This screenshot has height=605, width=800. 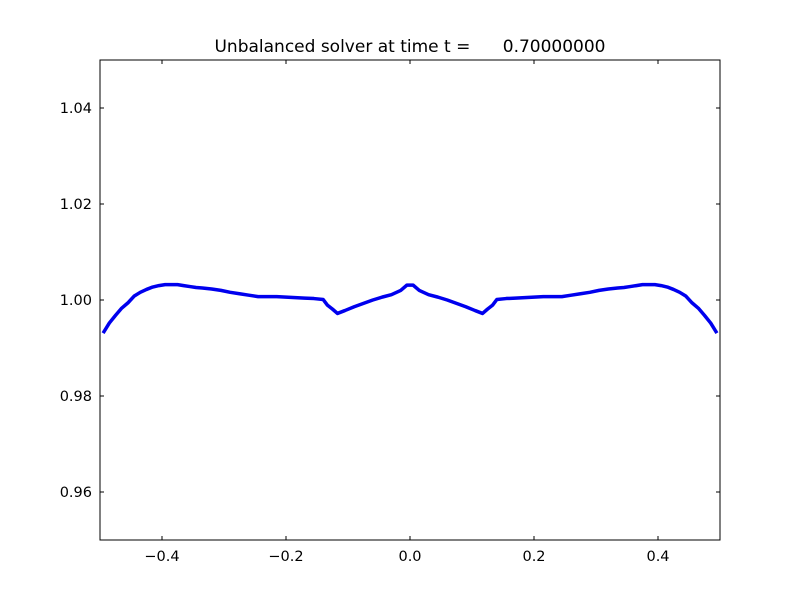 What do you see at coordinates (657, 557) in the screenshot?
I see `x-tick-label: 0.4` at bounding box center [657, 557].